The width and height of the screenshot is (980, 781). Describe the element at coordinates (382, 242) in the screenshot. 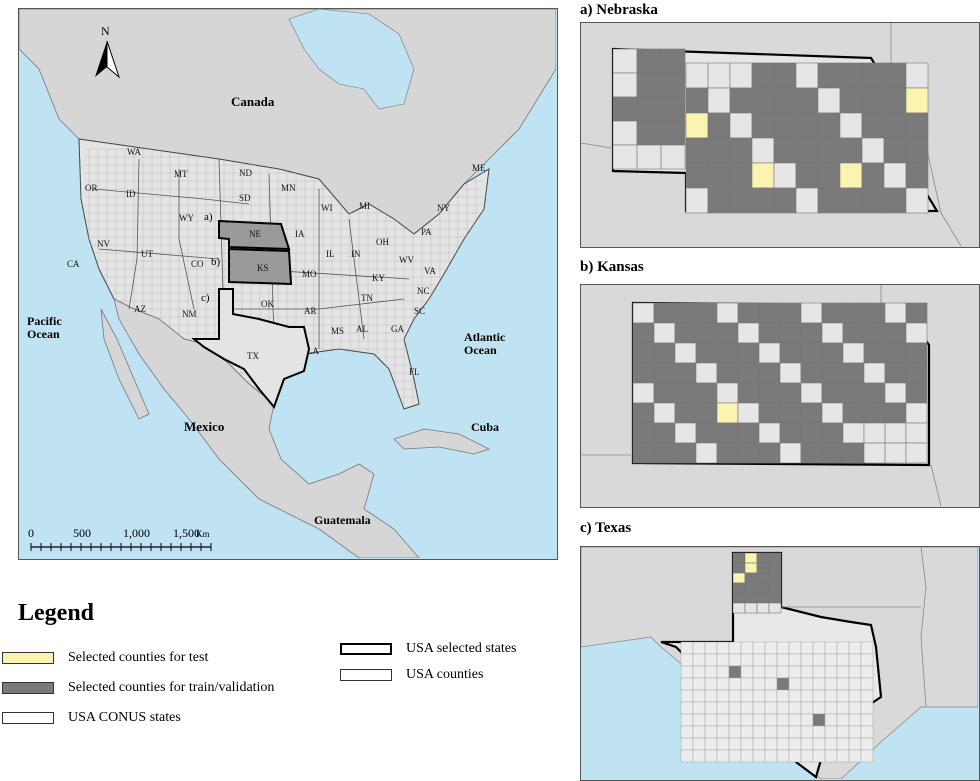

I see `state-label-oh: OH` at that location.